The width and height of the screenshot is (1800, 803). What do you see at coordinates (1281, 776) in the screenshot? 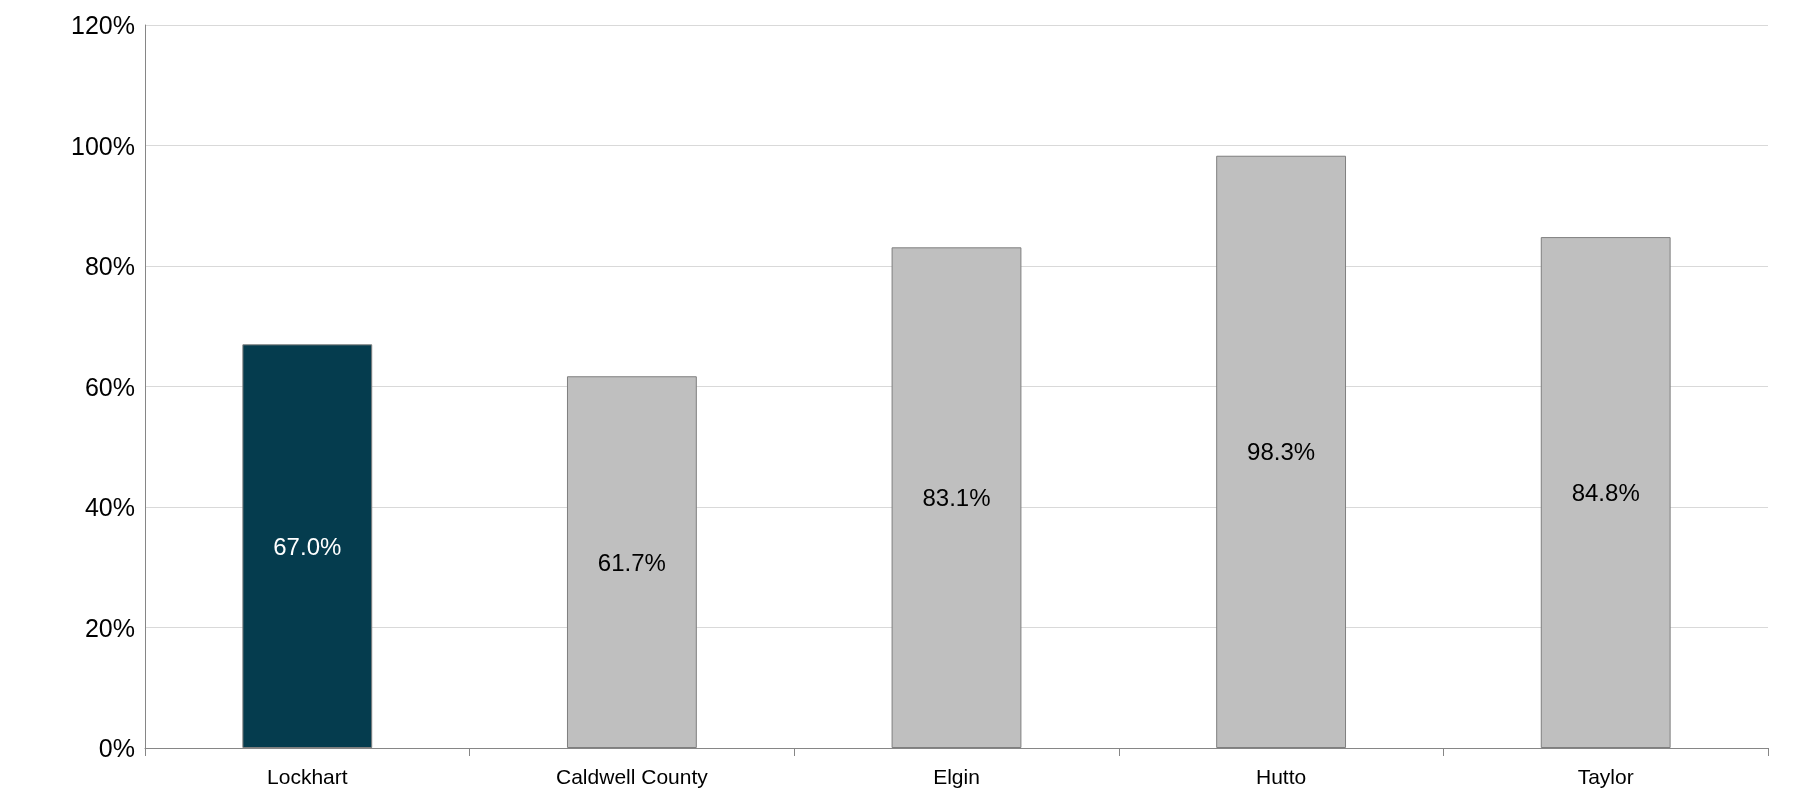
I see `x-tick-label: Hutto` at bounding box center [1281, 776].